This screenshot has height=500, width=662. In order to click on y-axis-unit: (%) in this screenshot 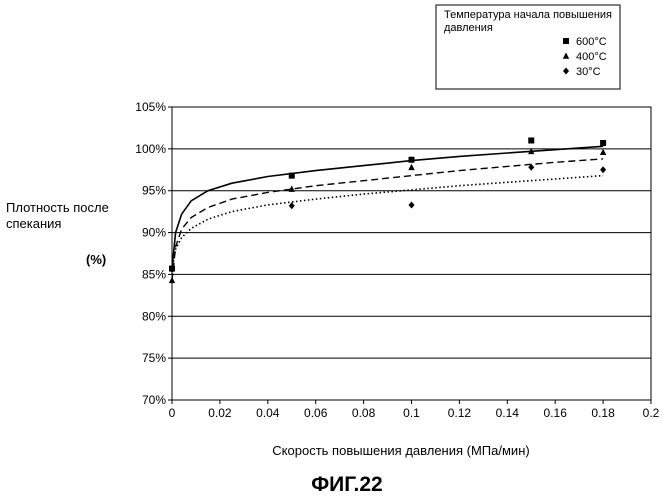, I will do `click(96, 259)`.